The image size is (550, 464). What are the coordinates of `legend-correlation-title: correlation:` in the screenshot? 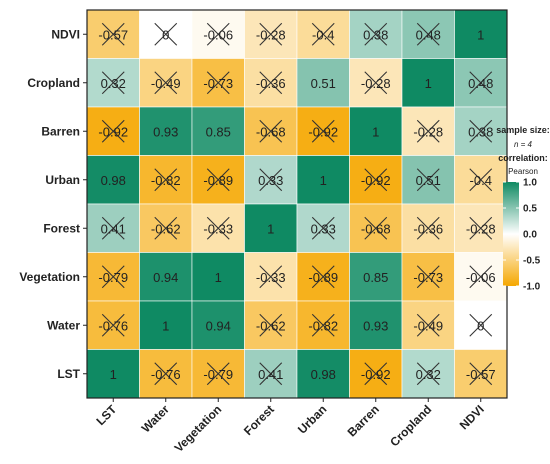 It's located at (523, 158).